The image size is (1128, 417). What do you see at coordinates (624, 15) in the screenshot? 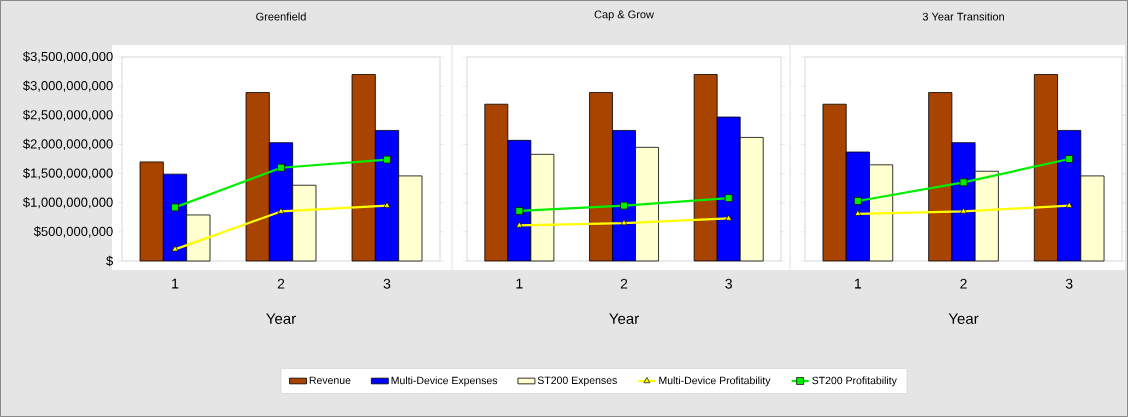
I see `chart-title: Cap & Grow` at bounding box center [624, 15].